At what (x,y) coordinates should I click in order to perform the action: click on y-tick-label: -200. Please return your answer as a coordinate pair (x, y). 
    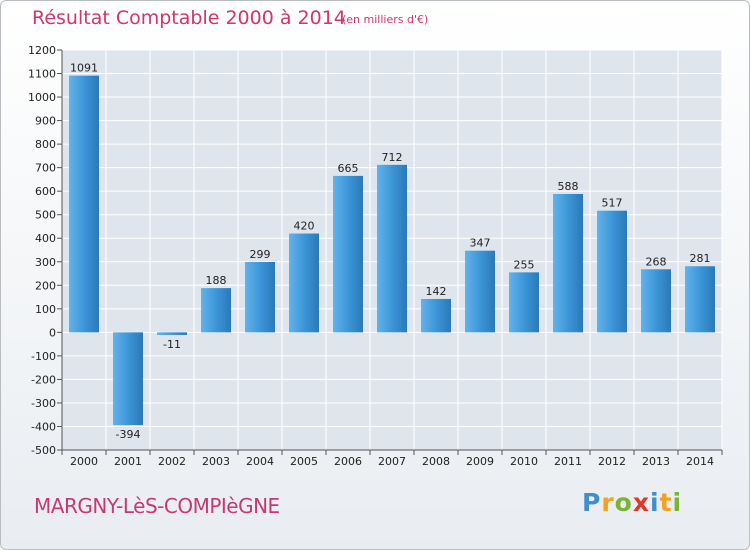
    Looking at the image, I should click on (43, 379).